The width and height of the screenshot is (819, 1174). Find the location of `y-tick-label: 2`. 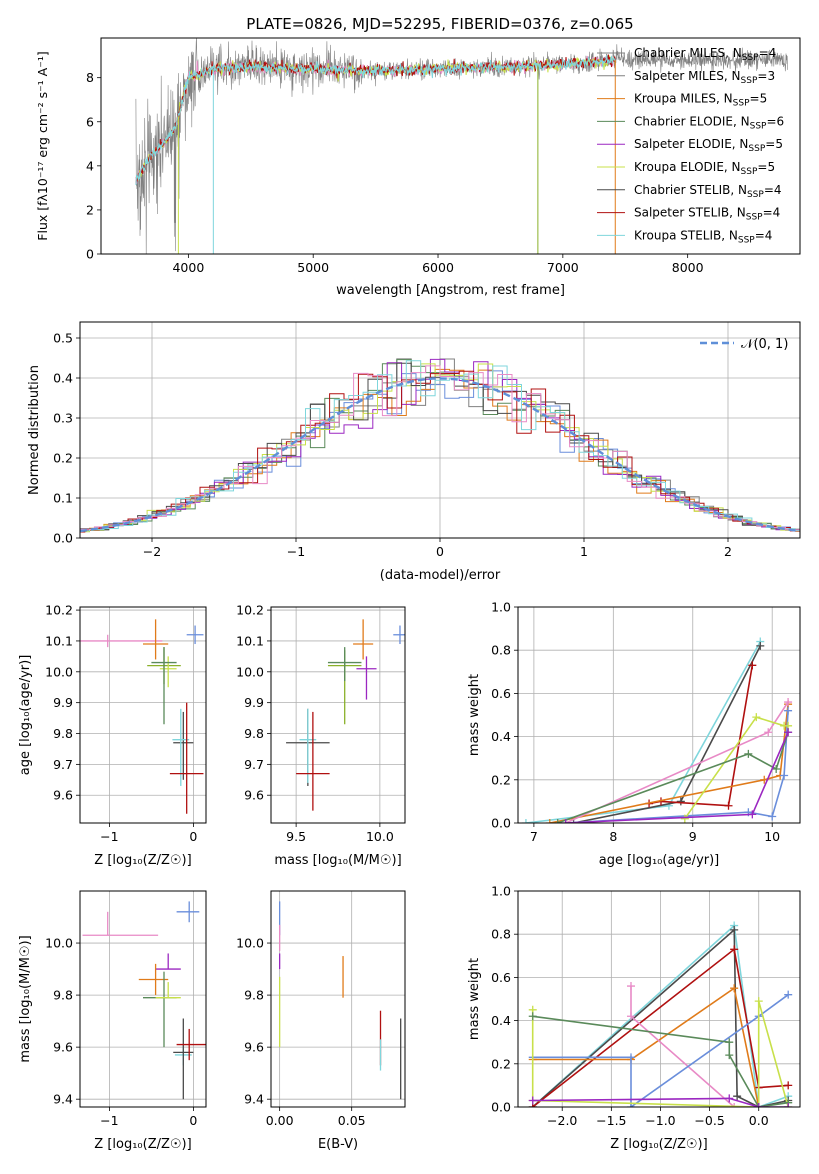

y-tick-label: 2 is located at coordinates (90, 209).